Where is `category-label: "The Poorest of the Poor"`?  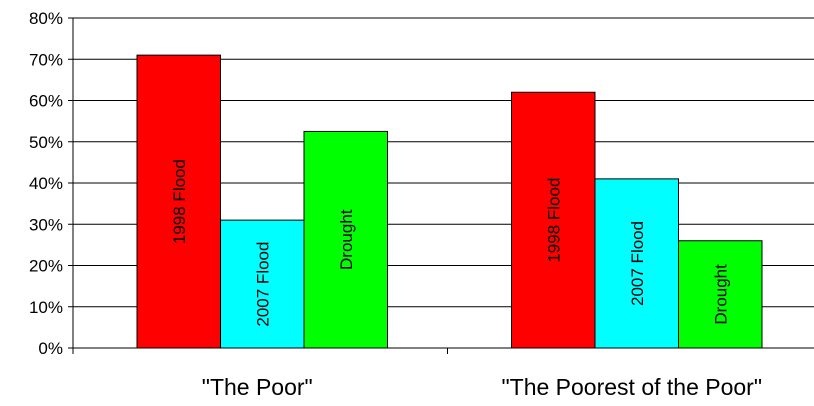
category-label: "The Poorest of the Poor" is located at coordinates (631, 387).